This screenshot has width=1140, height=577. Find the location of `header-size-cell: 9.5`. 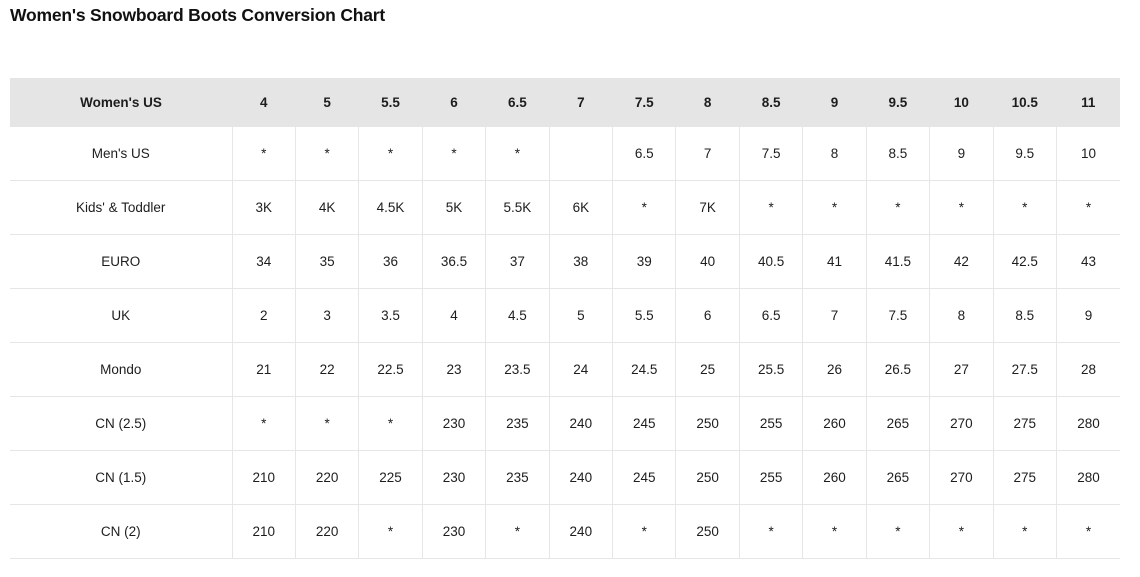

header-size-cell: 9.5 is located at coordinates (898, 102).